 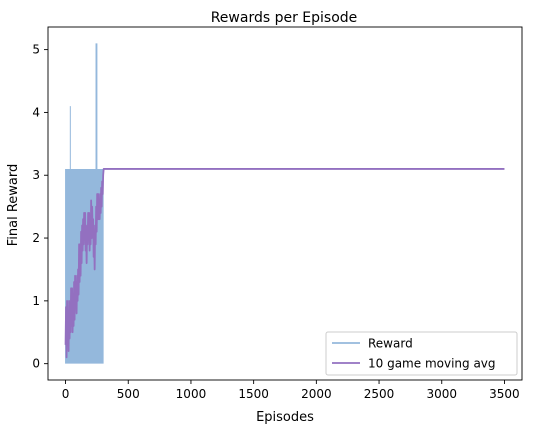 What do you see at coordinates (36, 175) in the screenshot?
I see `y-tick-label: 3` at bounding box center [36, 175].